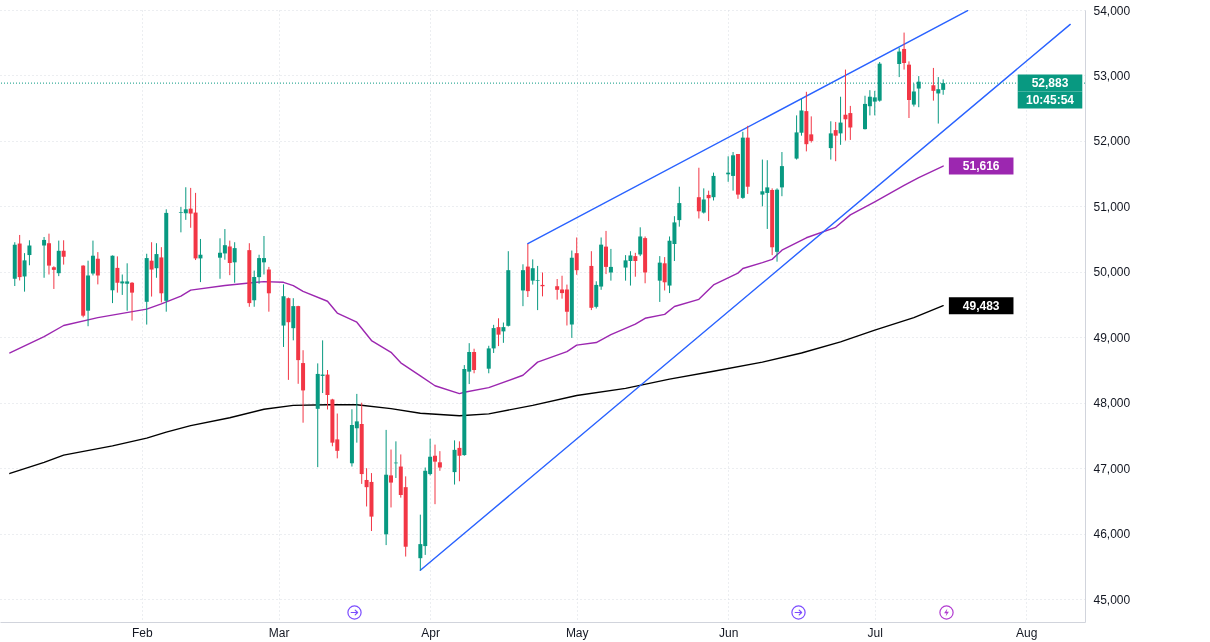 This screenshot has height=642, width=1210. I want to click on ref-line-label: 52,883, so click(1050, 83).